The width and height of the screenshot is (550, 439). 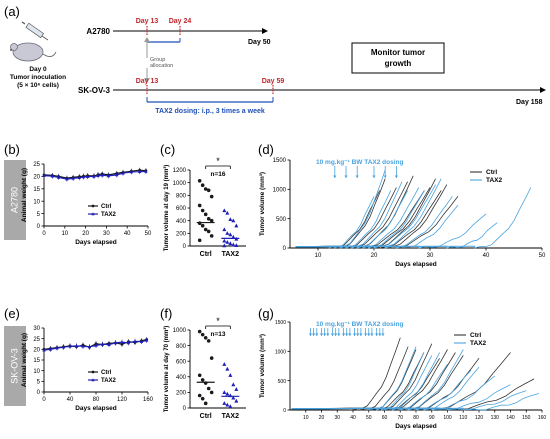 What do you see at coordinates (44, 400) in the screenshot?
I see `x-tick-label: 0` at bounding box center [44, 400].